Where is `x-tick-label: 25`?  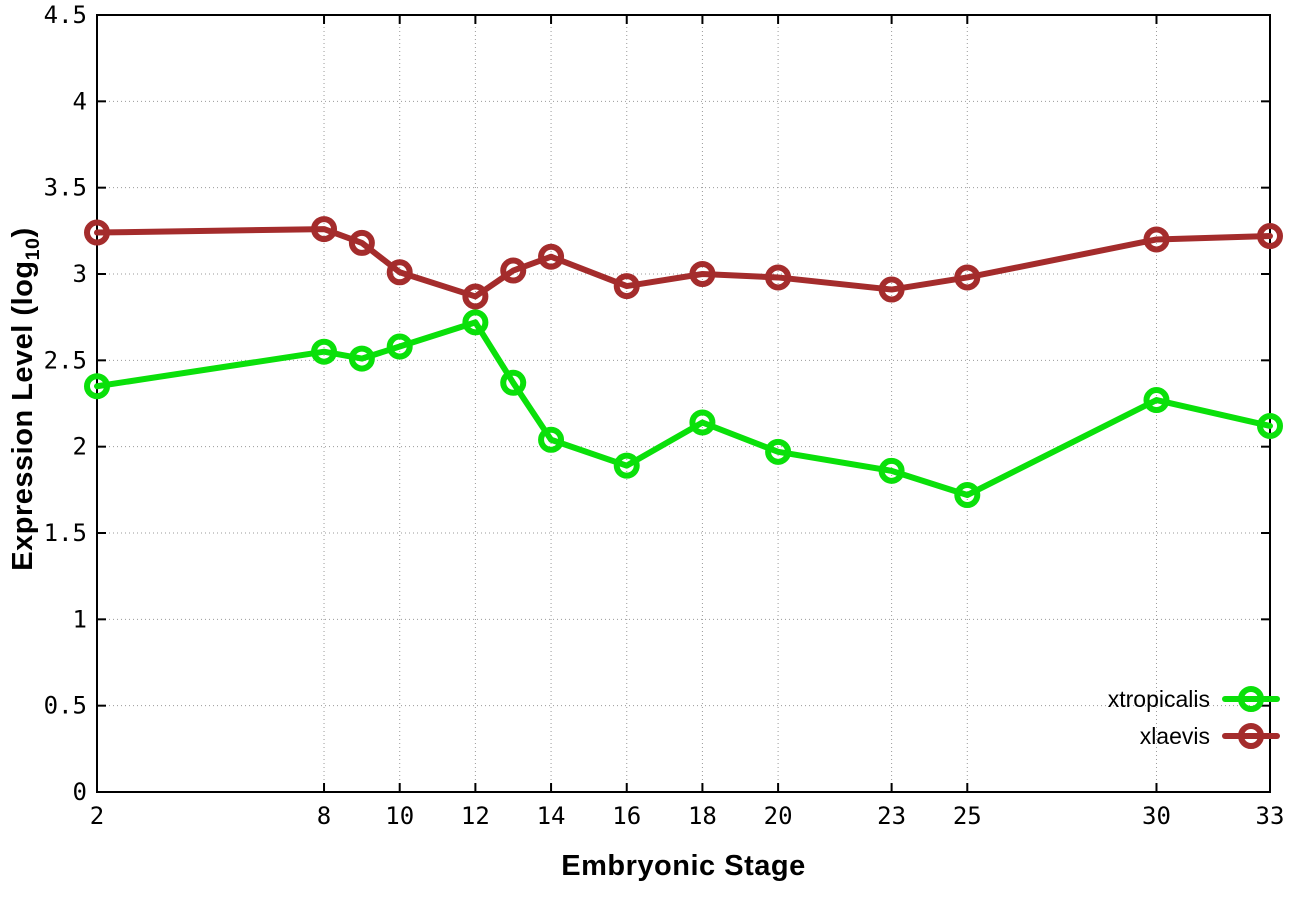 x-tick-label: 25 is located at coordinates (967, 816).